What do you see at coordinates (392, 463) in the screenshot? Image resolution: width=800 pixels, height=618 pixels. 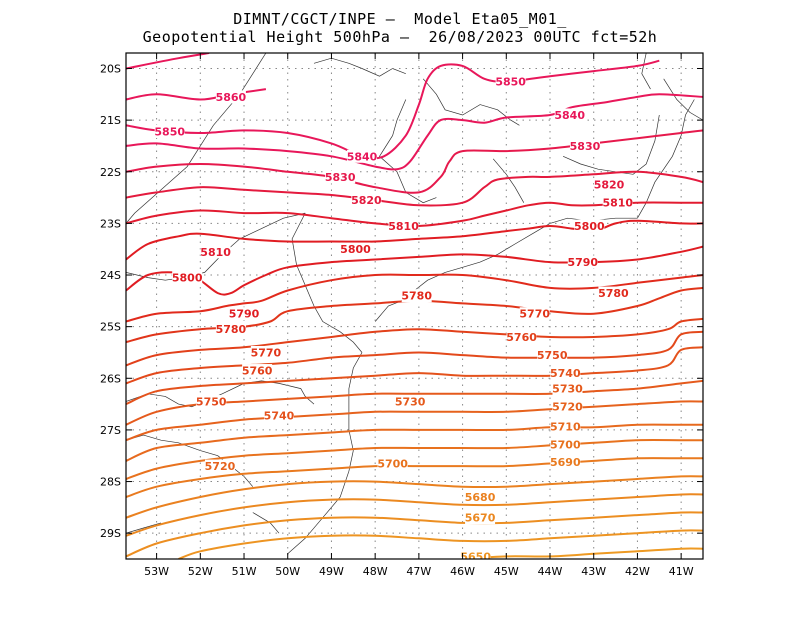 I see `contour-label: 5700` at bounding box center [392, 463].